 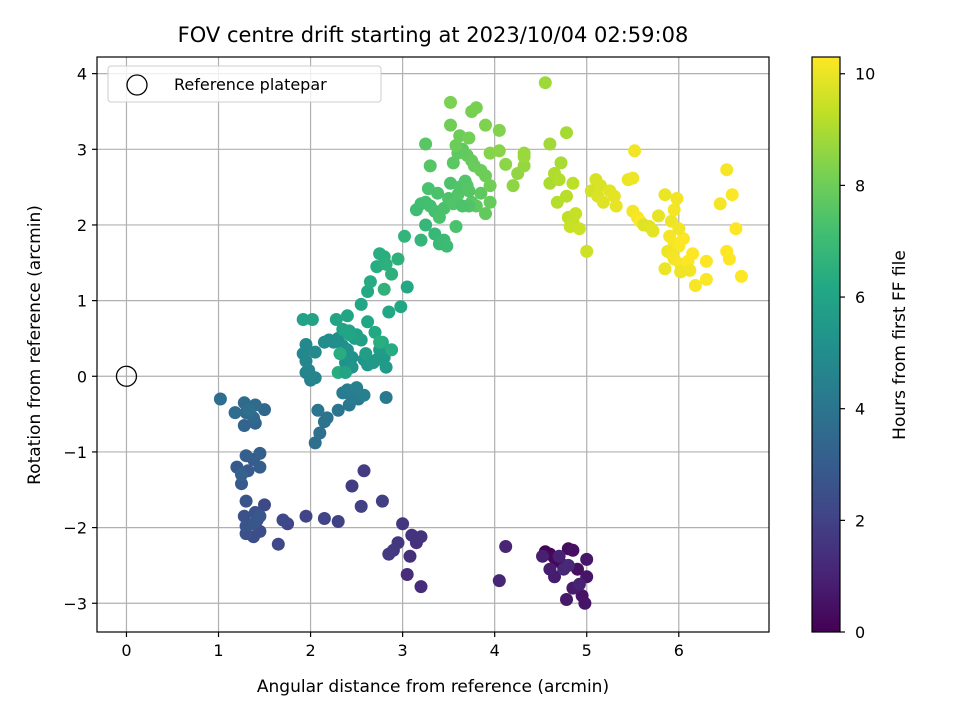 What do you see at coordinates (80, 339) in the screenshot?
I see `y-axis-ticks: −3 −2 −1 0 1 2 3 4` at bounding box center [80, 339].